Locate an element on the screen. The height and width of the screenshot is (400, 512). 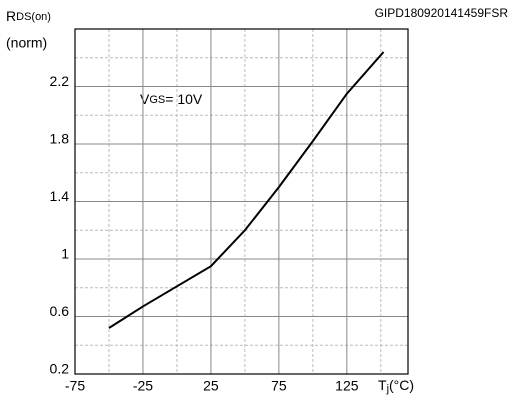
y-label-main: R is located at coordinates (11, 16).